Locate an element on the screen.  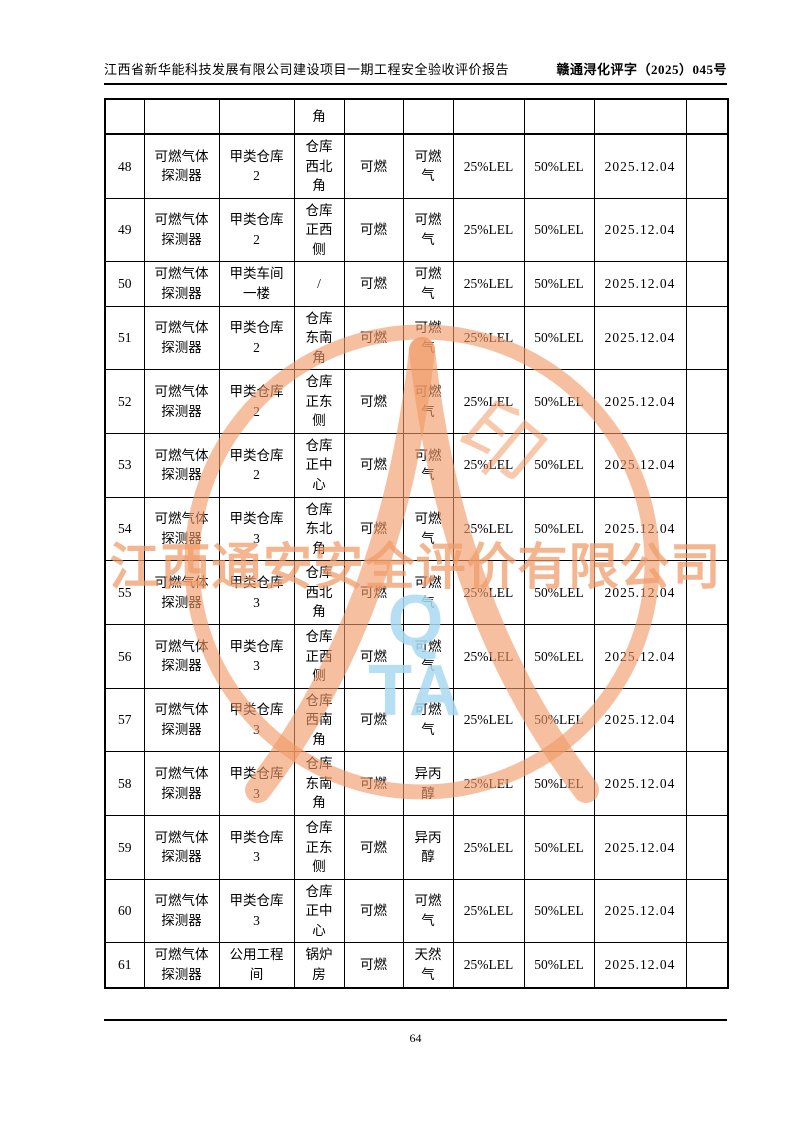
cell-gas: 天然 气 is located at coordinates (428, 965).